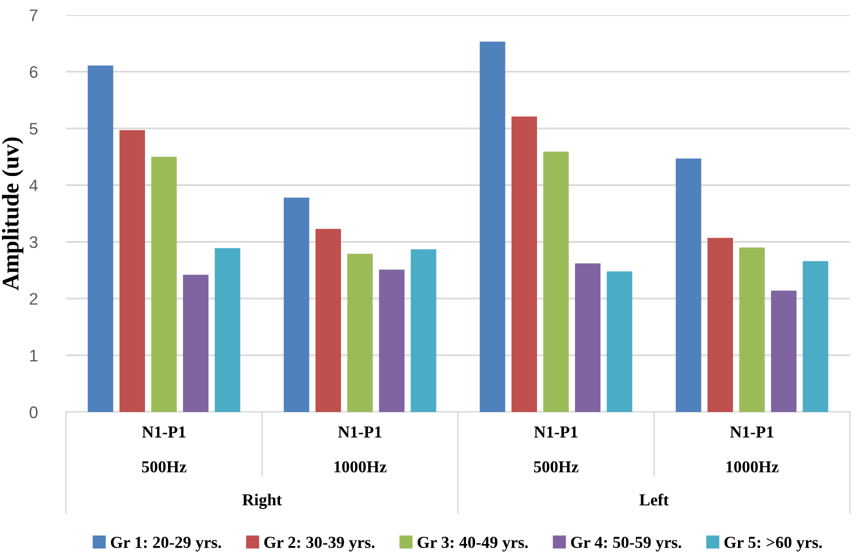  What do you see at coordinates (13, 213) in the screenshot?
I see `y-axis-title: Amplitude (uv)` at bounding box center [13, 213].